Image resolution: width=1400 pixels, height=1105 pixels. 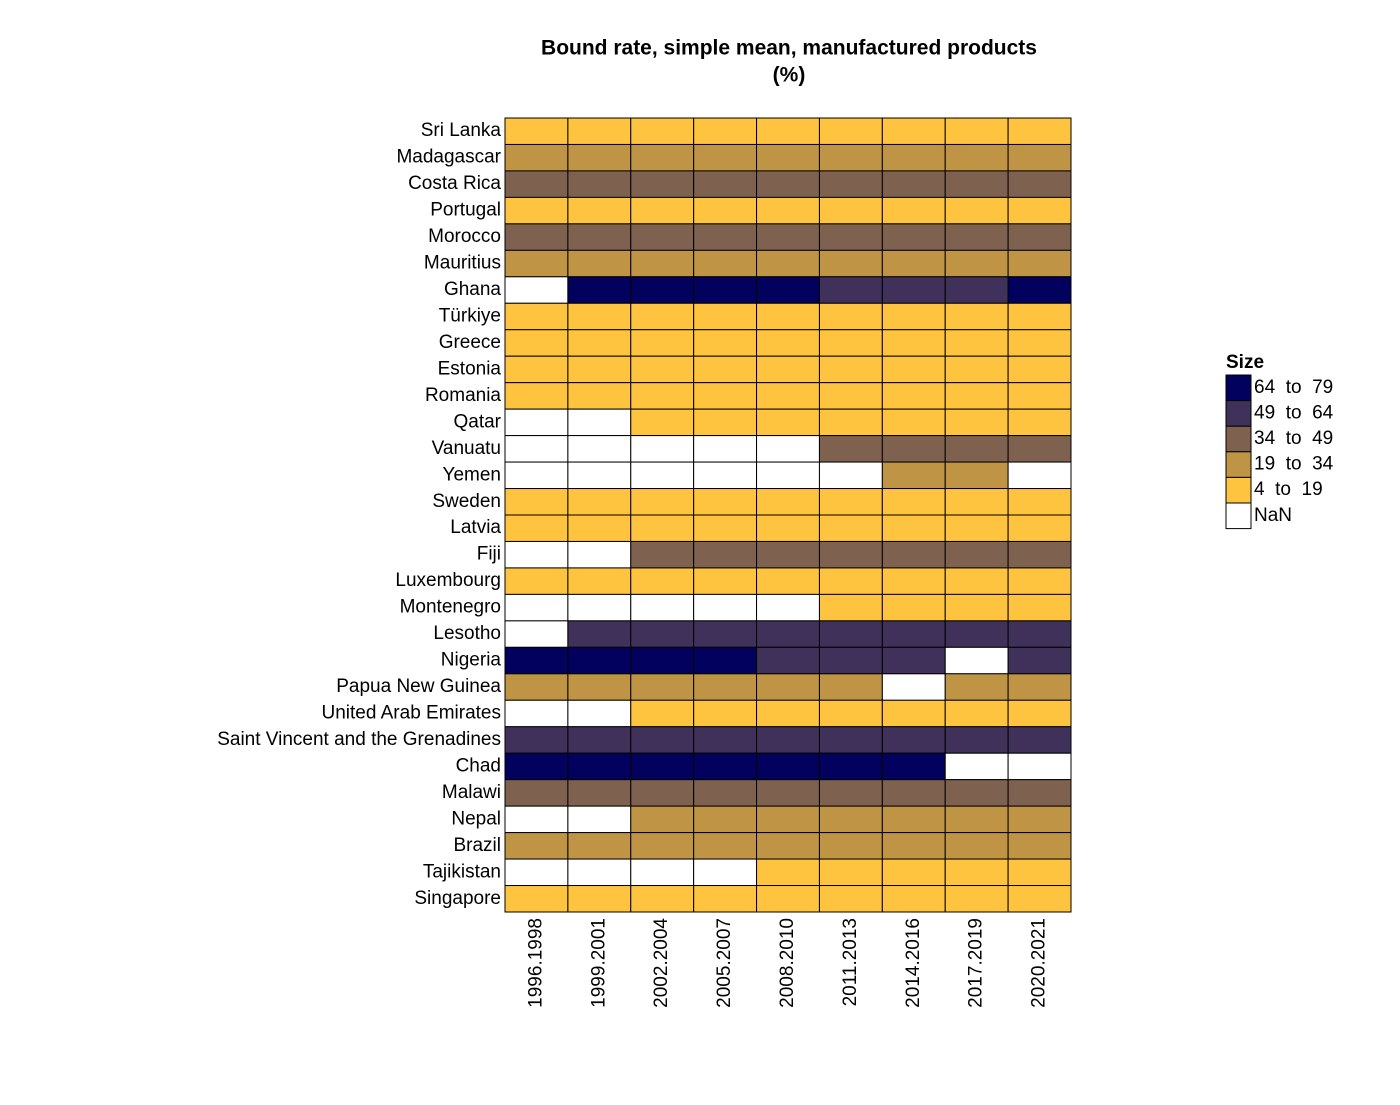 What do you see at coordinates (466, 501) in the screenshot?
I see `y-tick-label: Sweden` at bounding box center [466, 501].